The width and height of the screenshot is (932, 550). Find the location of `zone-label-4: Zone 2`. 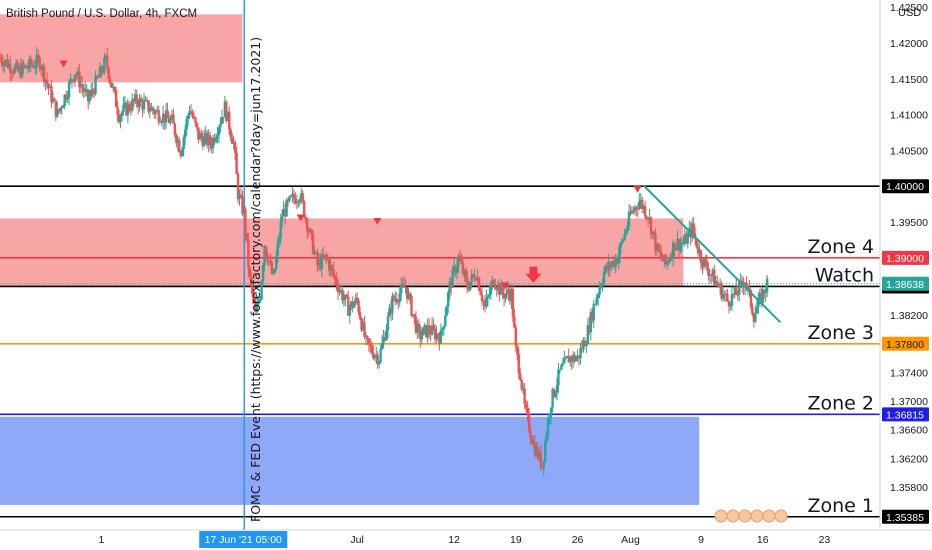

zone-label-4: Zone 2 is located at coordinates (841, 403).